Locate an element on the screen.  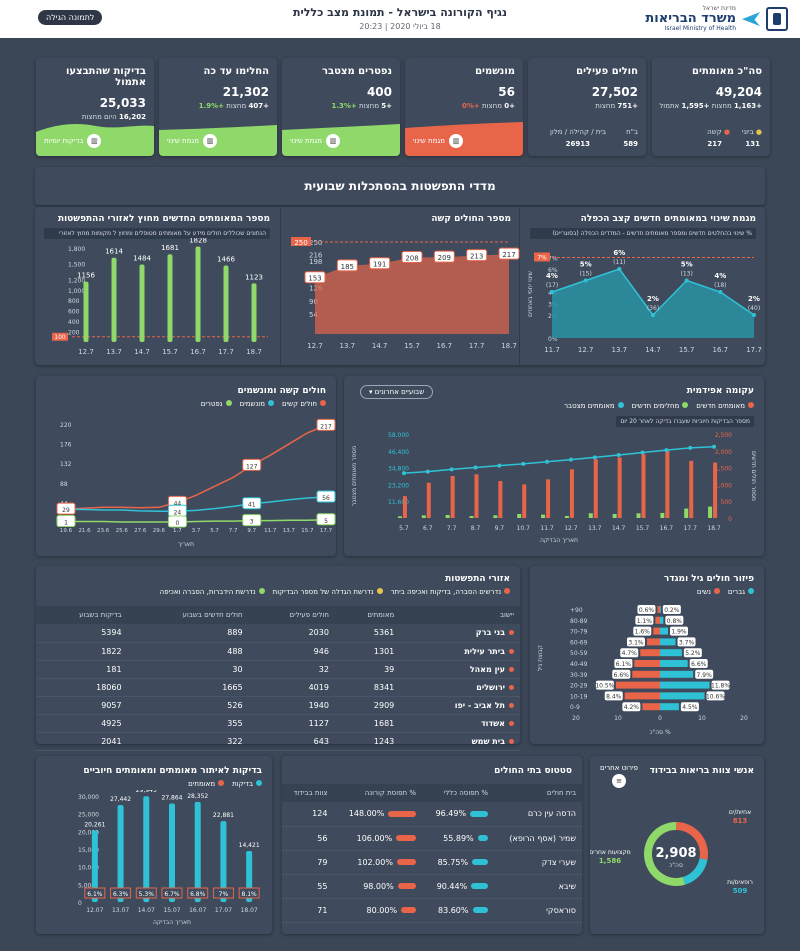
data-sublabel: (18) is located at coordinates (720, 285).